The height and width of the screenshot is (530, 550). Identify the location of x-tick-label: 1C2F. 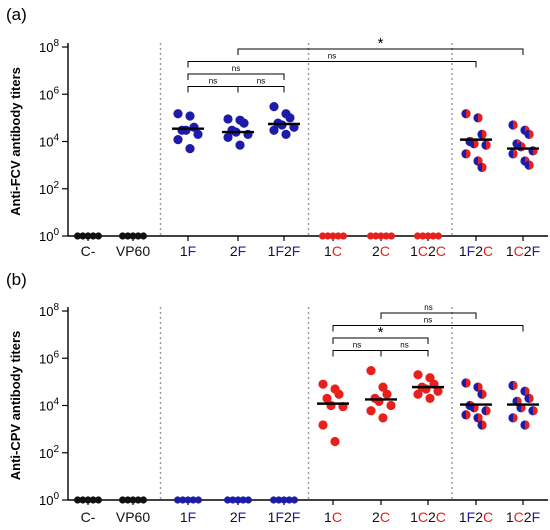
(523, 251).